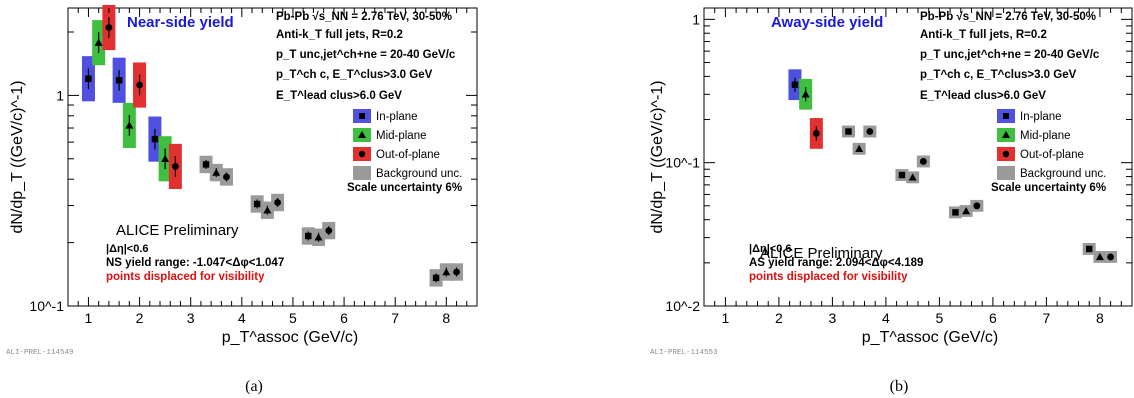 This screenshot has height=398, width=1134. Describe the element at coordinates (40, 353) in the screenshot. I see `watermark: ALI-PREL-114549` at that location.